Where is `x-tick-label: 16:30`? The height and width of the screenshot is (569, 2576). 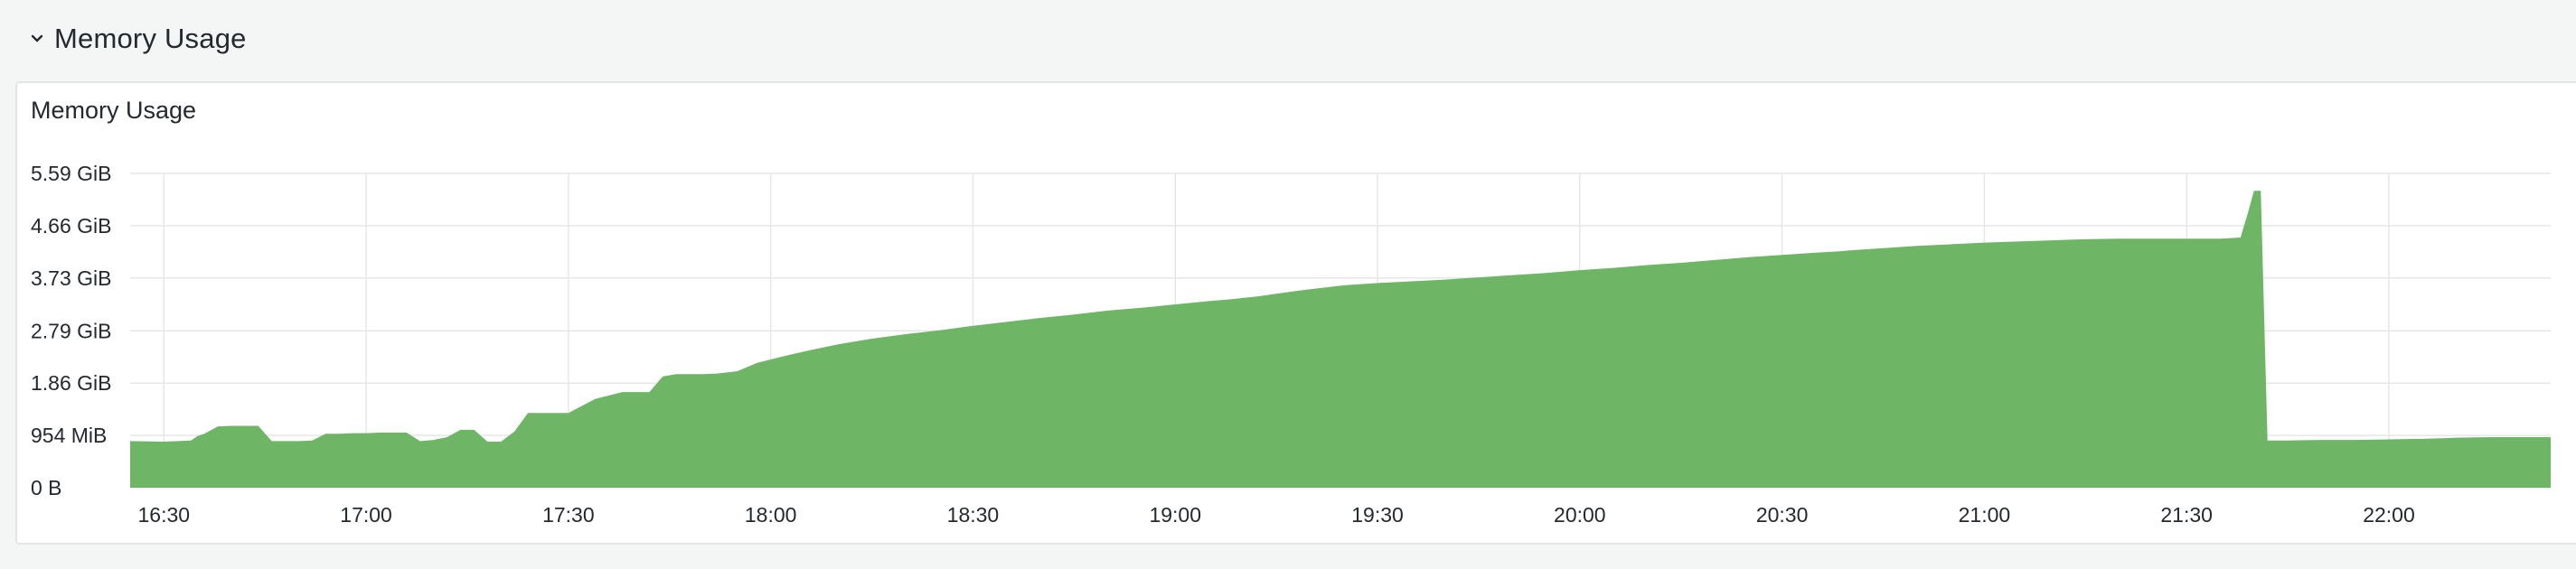
x-tick-label: 16:30 is located at coordinates (164, 515).